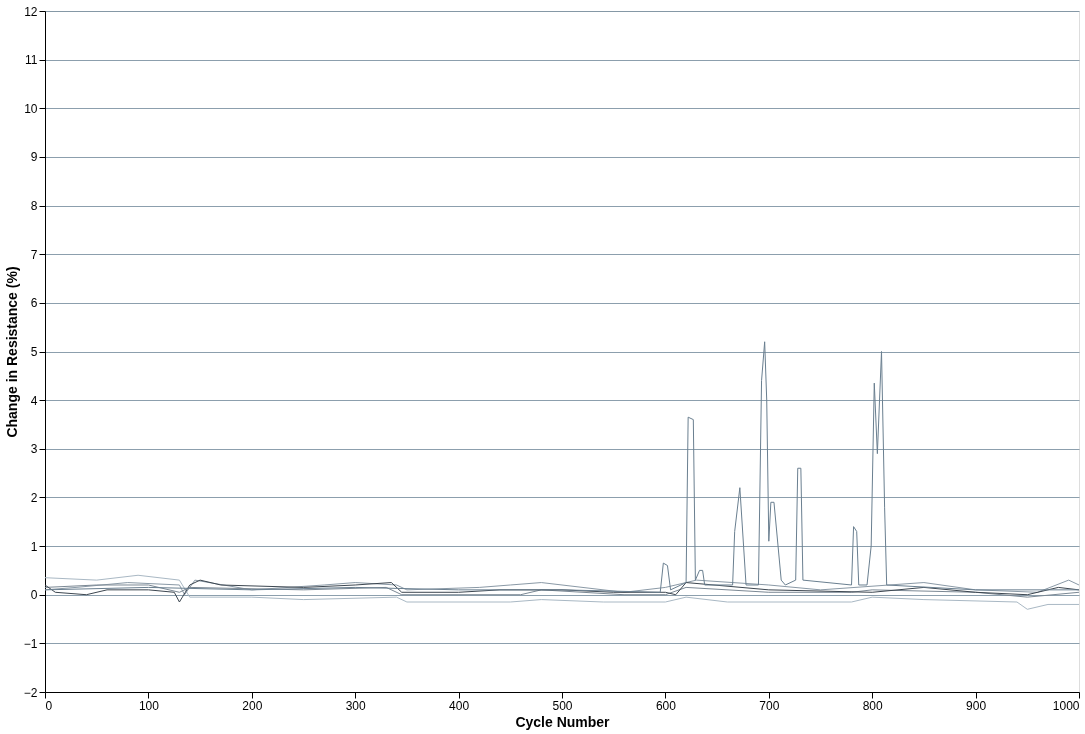  Describe the element at coordinates (356, 705) in the screenshot. I see `x-tick-label: 300` at that location.